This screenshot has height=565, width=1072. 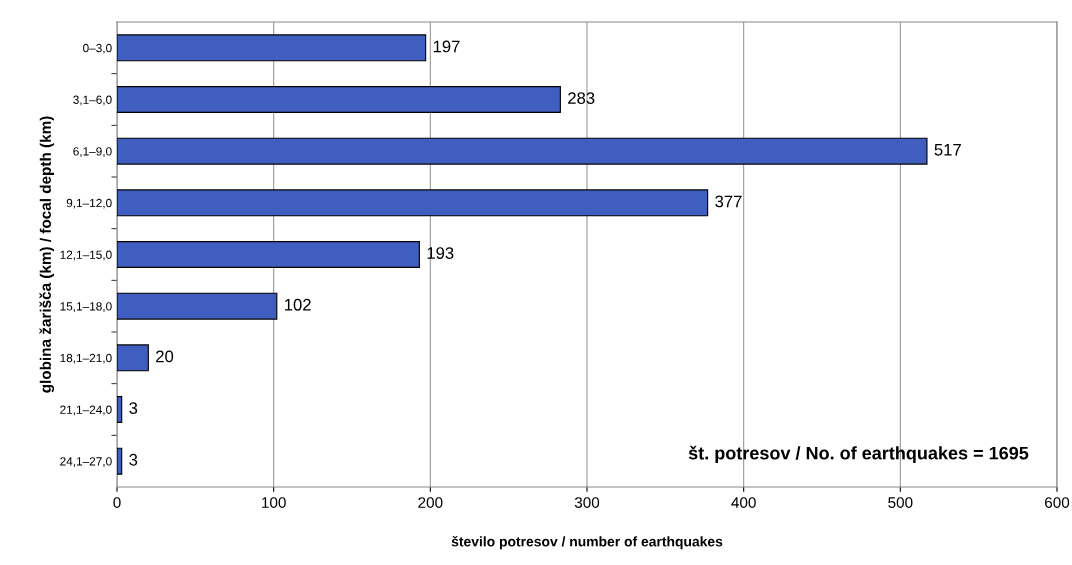 I want to click on data-label: 283, so click(x=581, y=98).